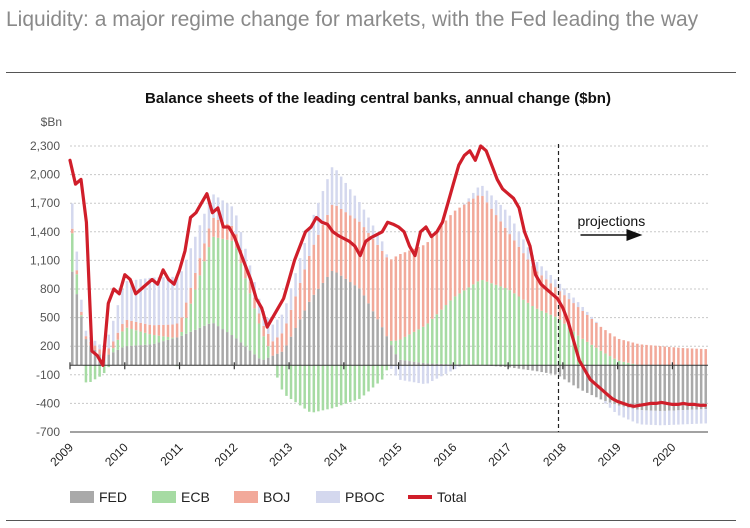  What do you see at coordinates (371, 520) in the screenshot?
I see `bottom-rule` at bounding box center [371, 520].